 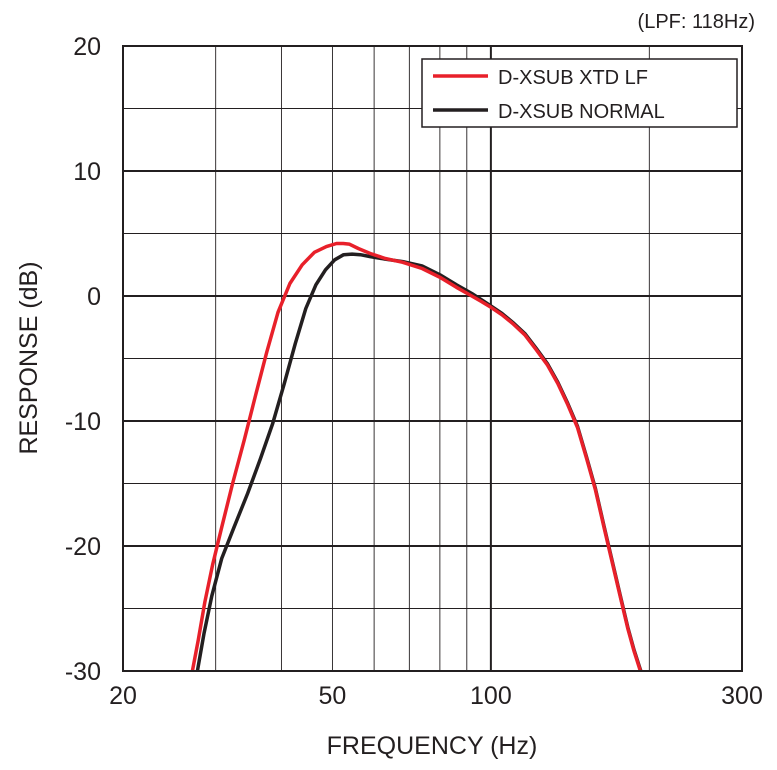 What do you see at coordinates (87, 172) in the screenshot?
I see `y-tick-label: 10` at bounding box center [87, 172].